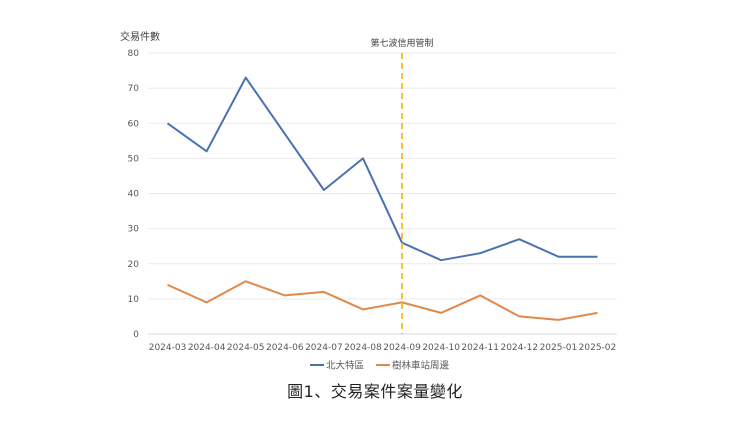  Describe the element at coordinates (363, 348) in the screenshot. I see `x-tick-label: 2024-08` at that location.